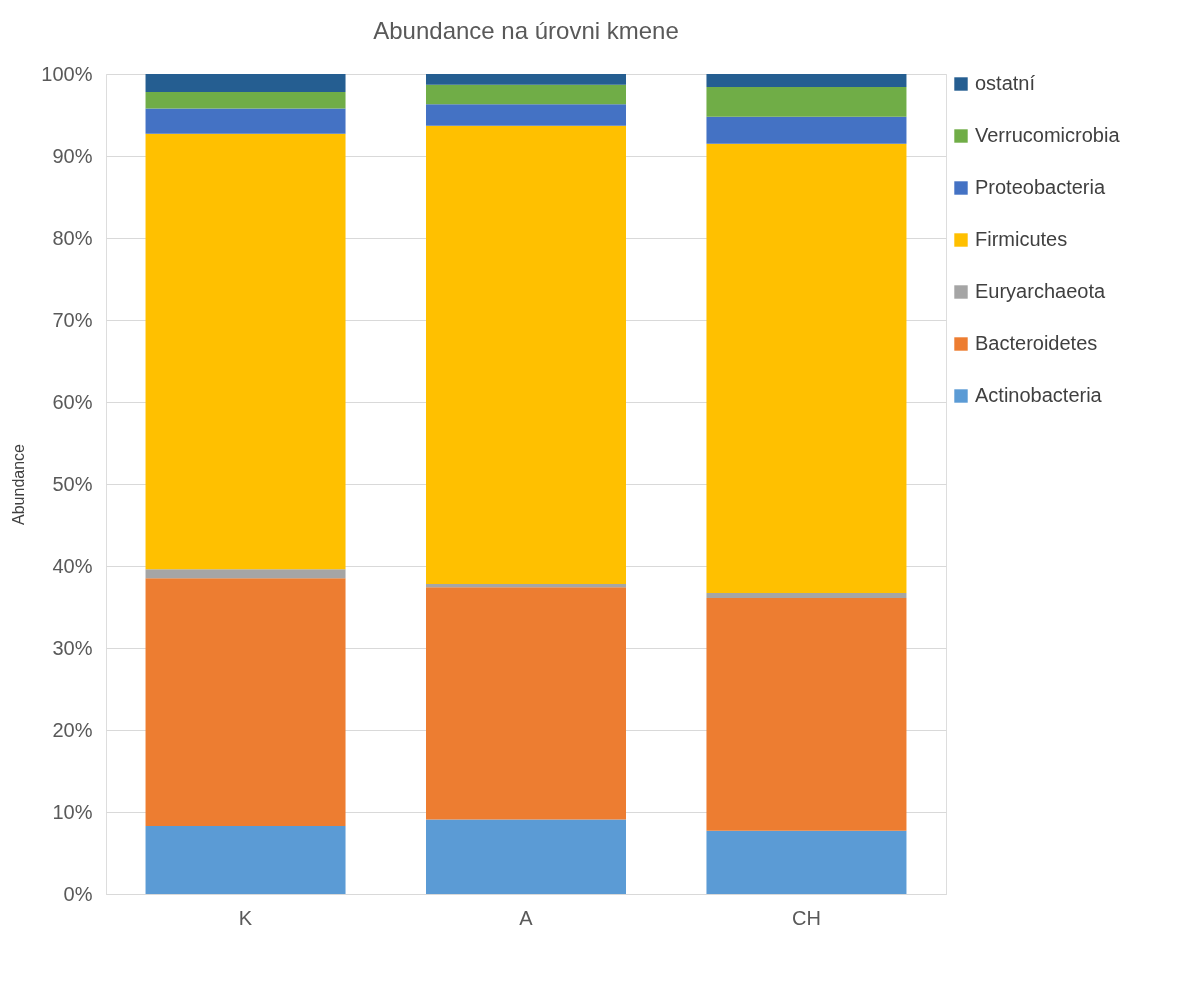  I want to click on y-tick-label: 30%, so click(72, 647).